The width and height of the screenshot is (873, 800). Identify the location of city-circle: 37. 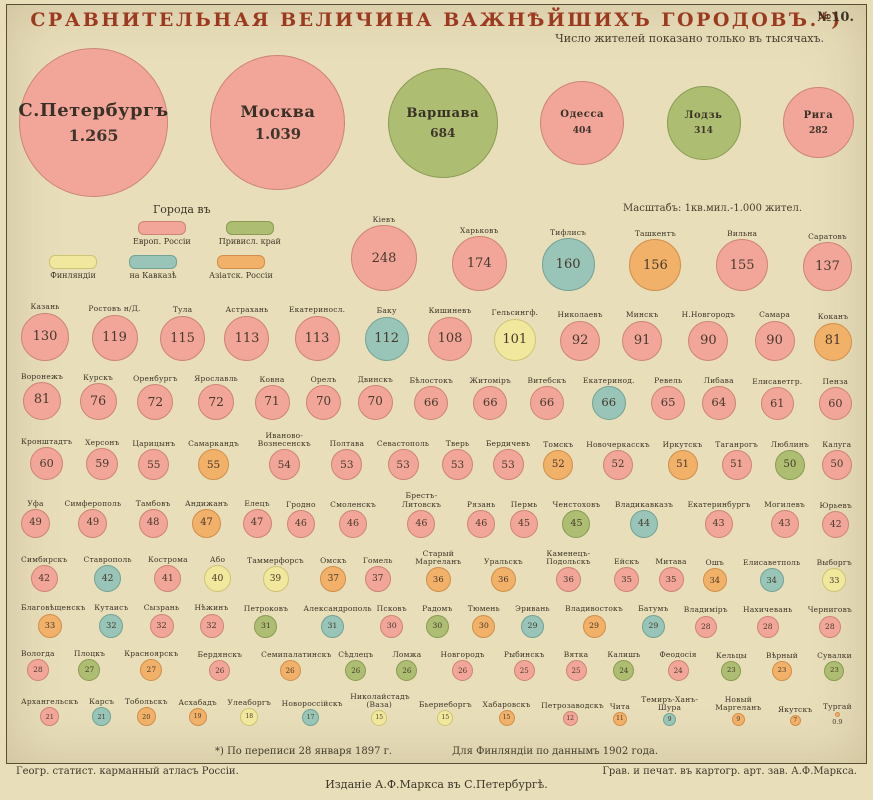
(333, 579).